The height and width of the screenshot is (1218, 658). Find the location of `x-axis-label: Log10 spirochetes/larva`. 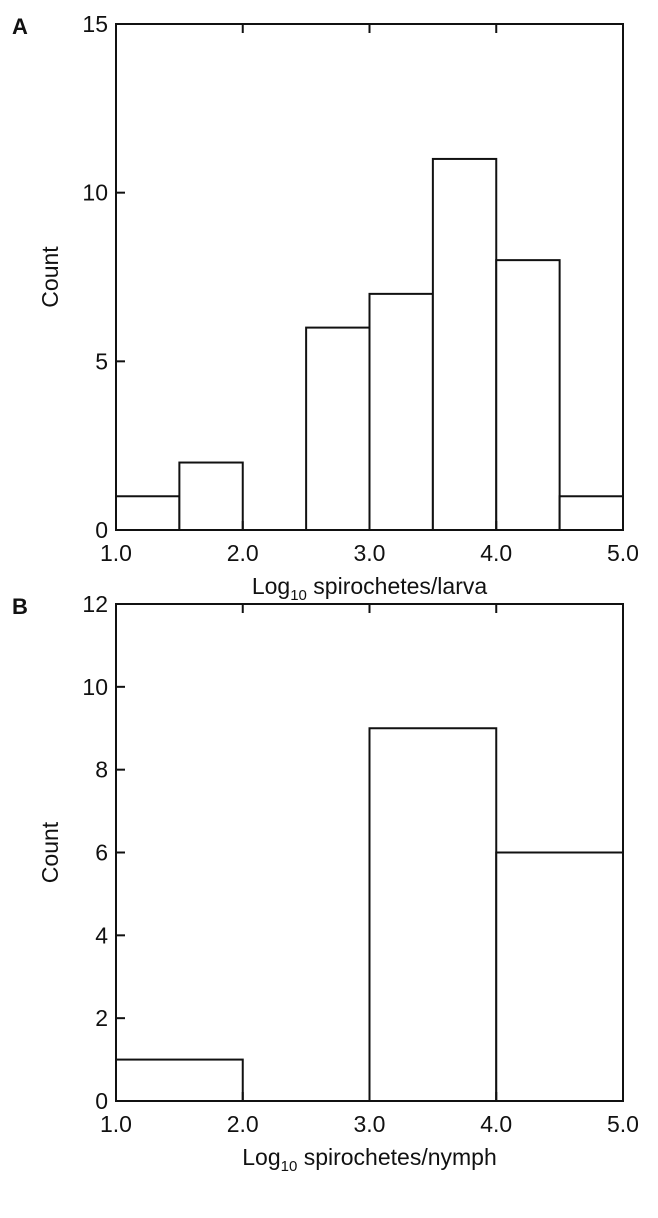

x-axis-label: Log10 spirochetes/larva is located at coordinates (370, 588).